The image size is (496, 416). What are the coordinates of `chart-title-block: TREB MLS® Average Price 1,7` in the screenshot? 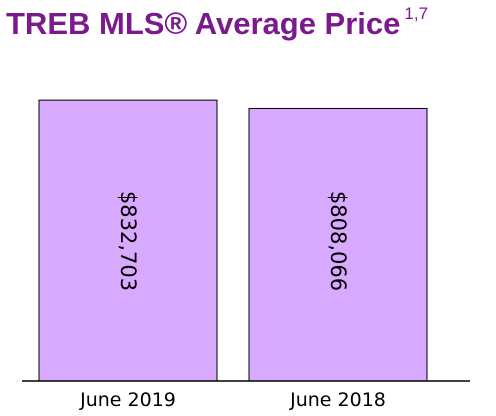 It's located at (217, 23).